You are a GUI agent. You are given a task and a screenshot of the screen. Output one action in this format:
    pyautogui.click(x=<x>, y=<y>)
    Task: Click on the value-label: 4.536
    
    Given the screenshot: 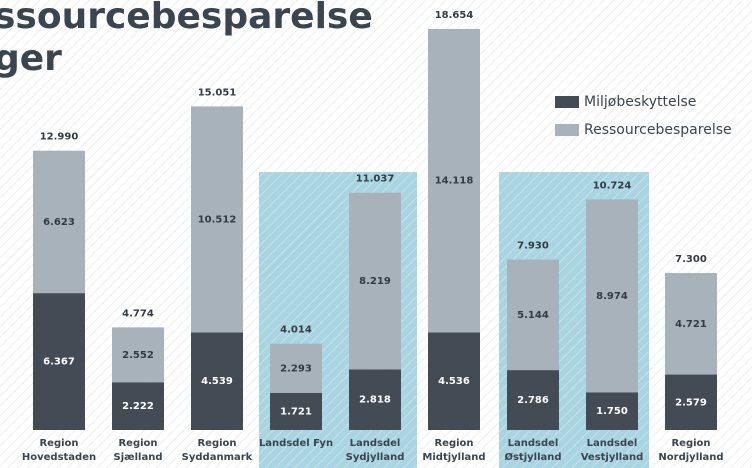 What is the action you would take?
    pyautogui.click(x=454, y=381)
    